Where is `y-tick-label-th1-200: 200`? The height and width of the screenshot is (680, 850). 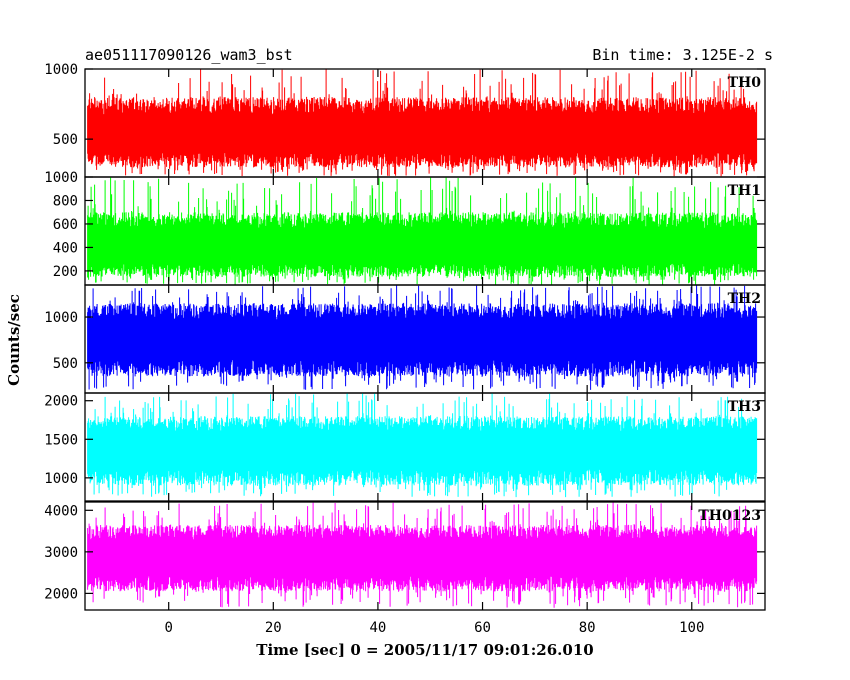
y-tick-label-th1-200: 200 is located at coordinates (65, 272).